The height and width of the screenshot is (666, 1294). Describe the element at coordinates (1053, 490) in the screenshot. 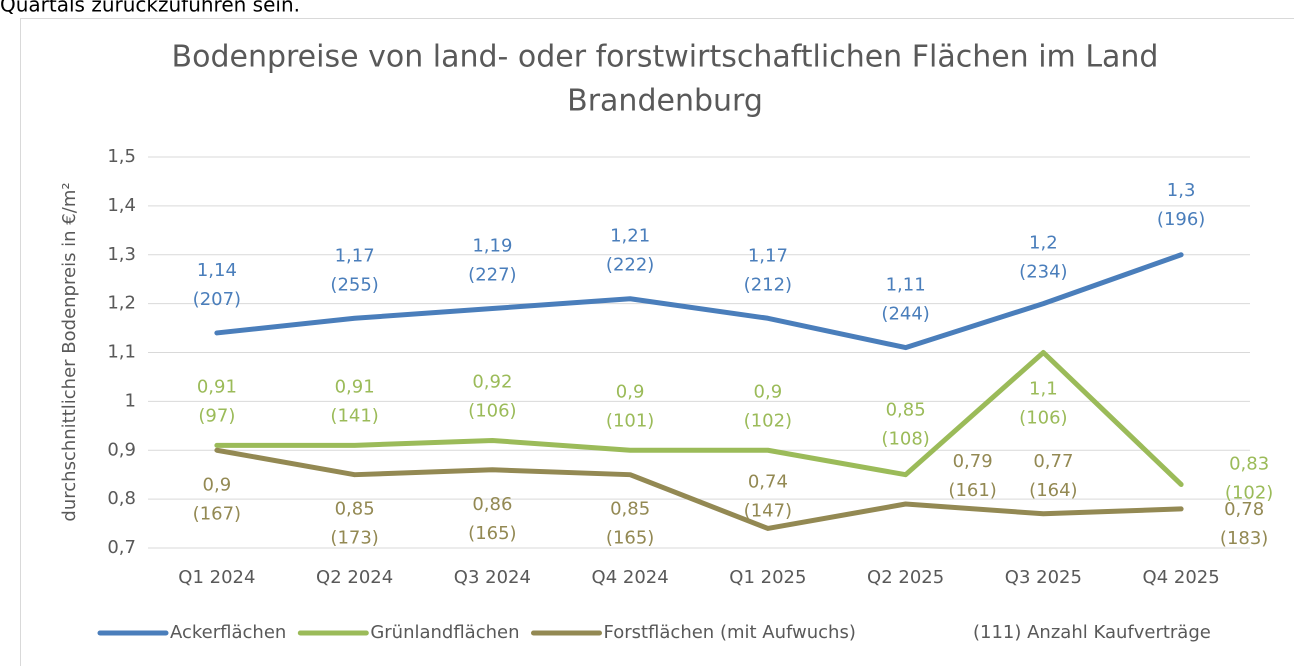

I see `count-label: (164)` at that location.